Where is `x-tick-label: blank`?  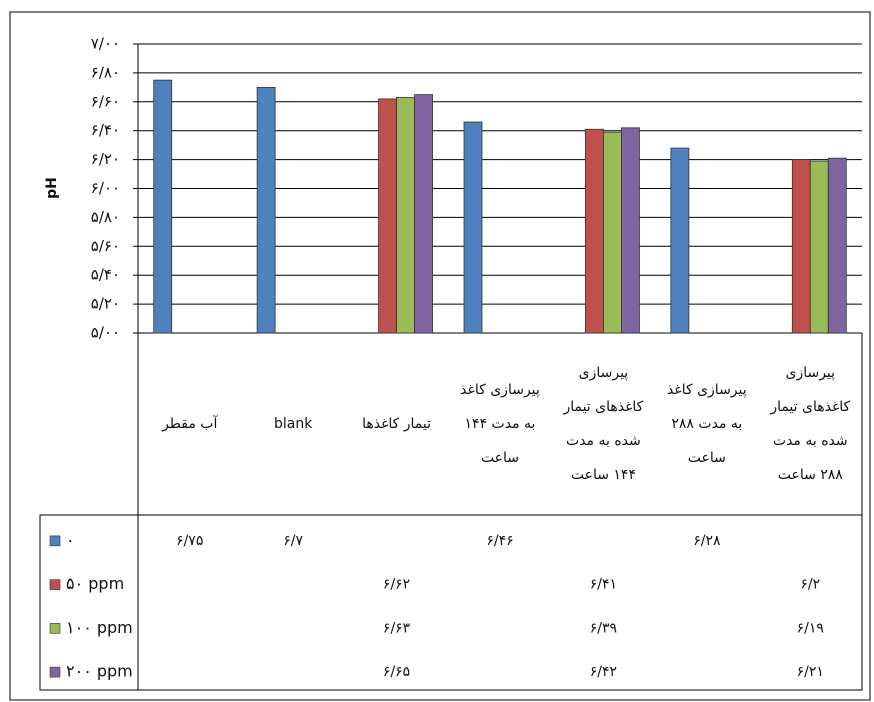 x-tick-label: blank is located at coordinates (293, 424).